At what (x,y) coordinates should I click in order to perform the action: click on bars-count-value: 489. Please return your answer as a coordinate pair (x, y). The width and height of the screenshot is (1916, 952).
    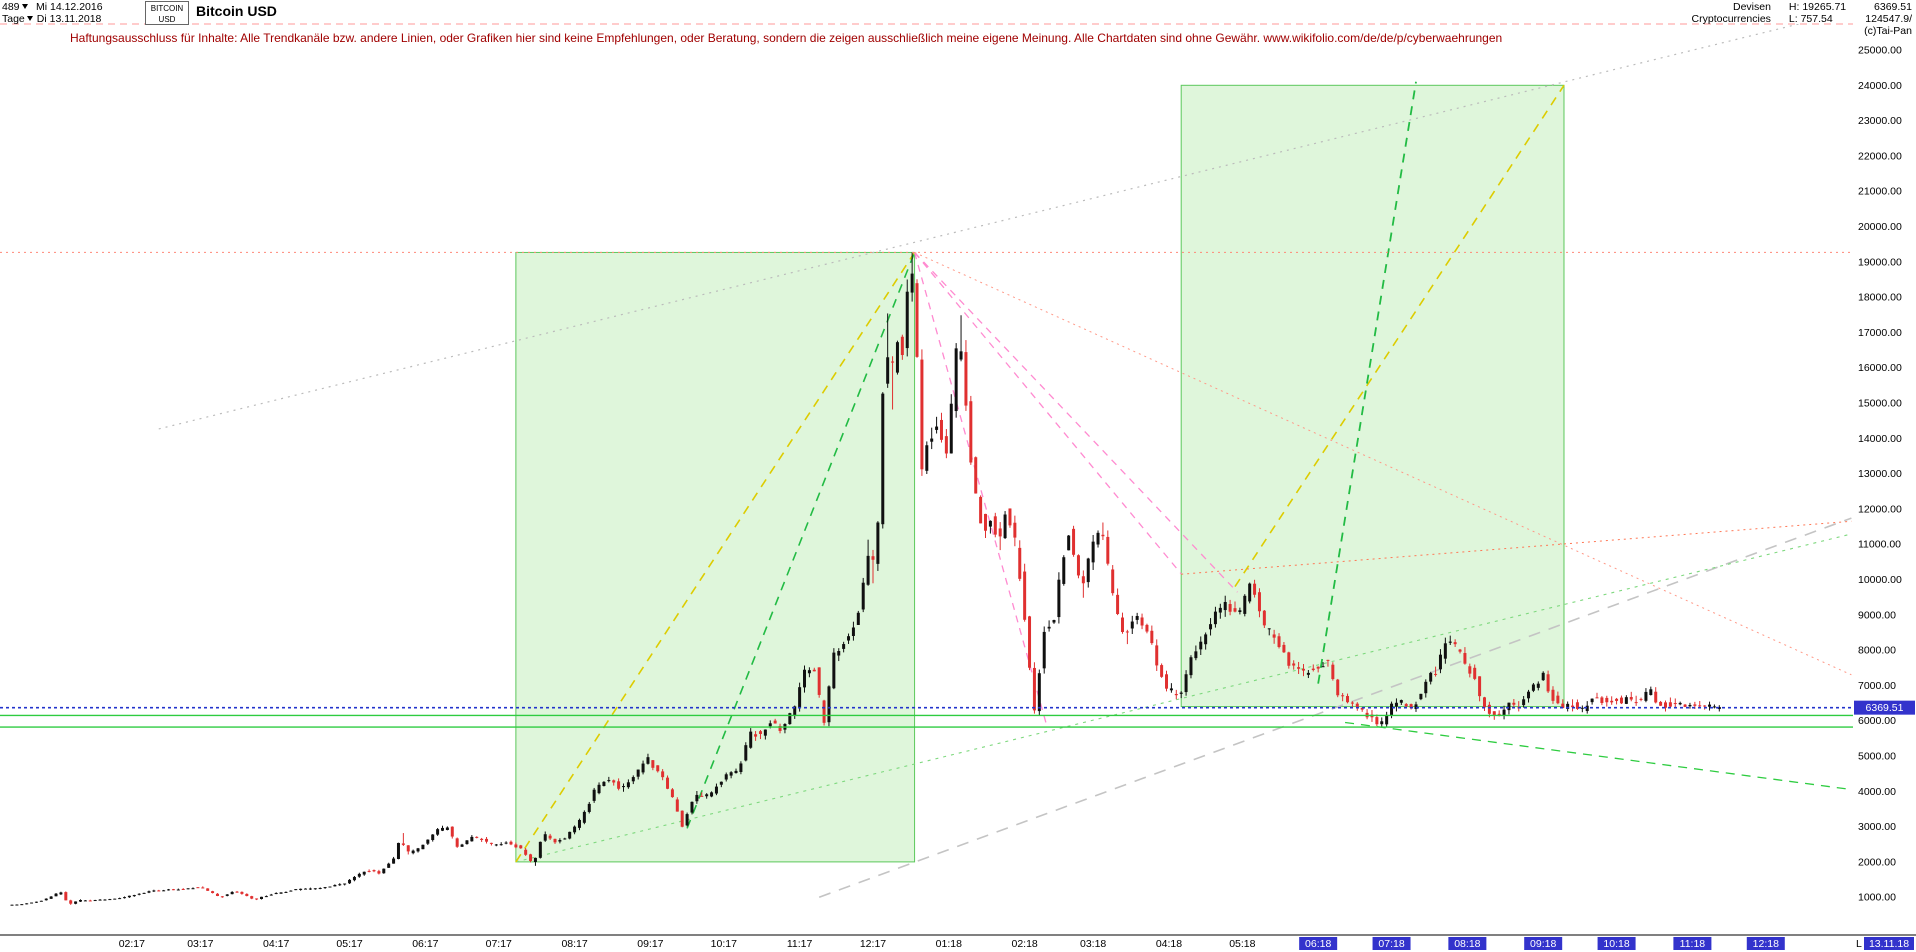
    Looking at the image, I should click on (11, 7).